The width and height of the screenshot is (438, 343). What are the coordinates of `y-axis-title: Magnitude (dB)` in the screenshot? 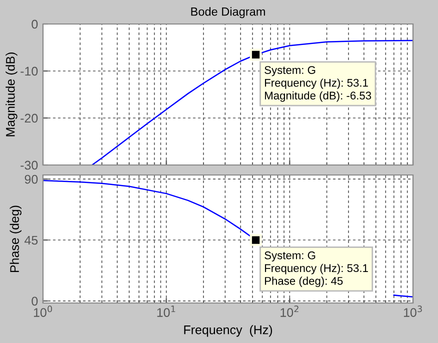 It's located at (12, 94).